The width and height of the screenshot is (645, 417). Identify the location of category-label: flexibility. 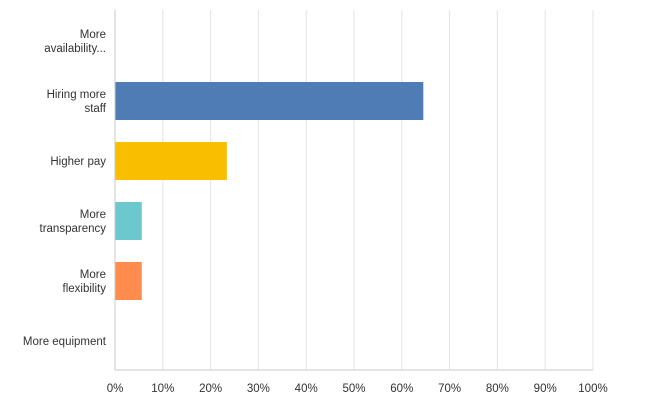
(85, 289).